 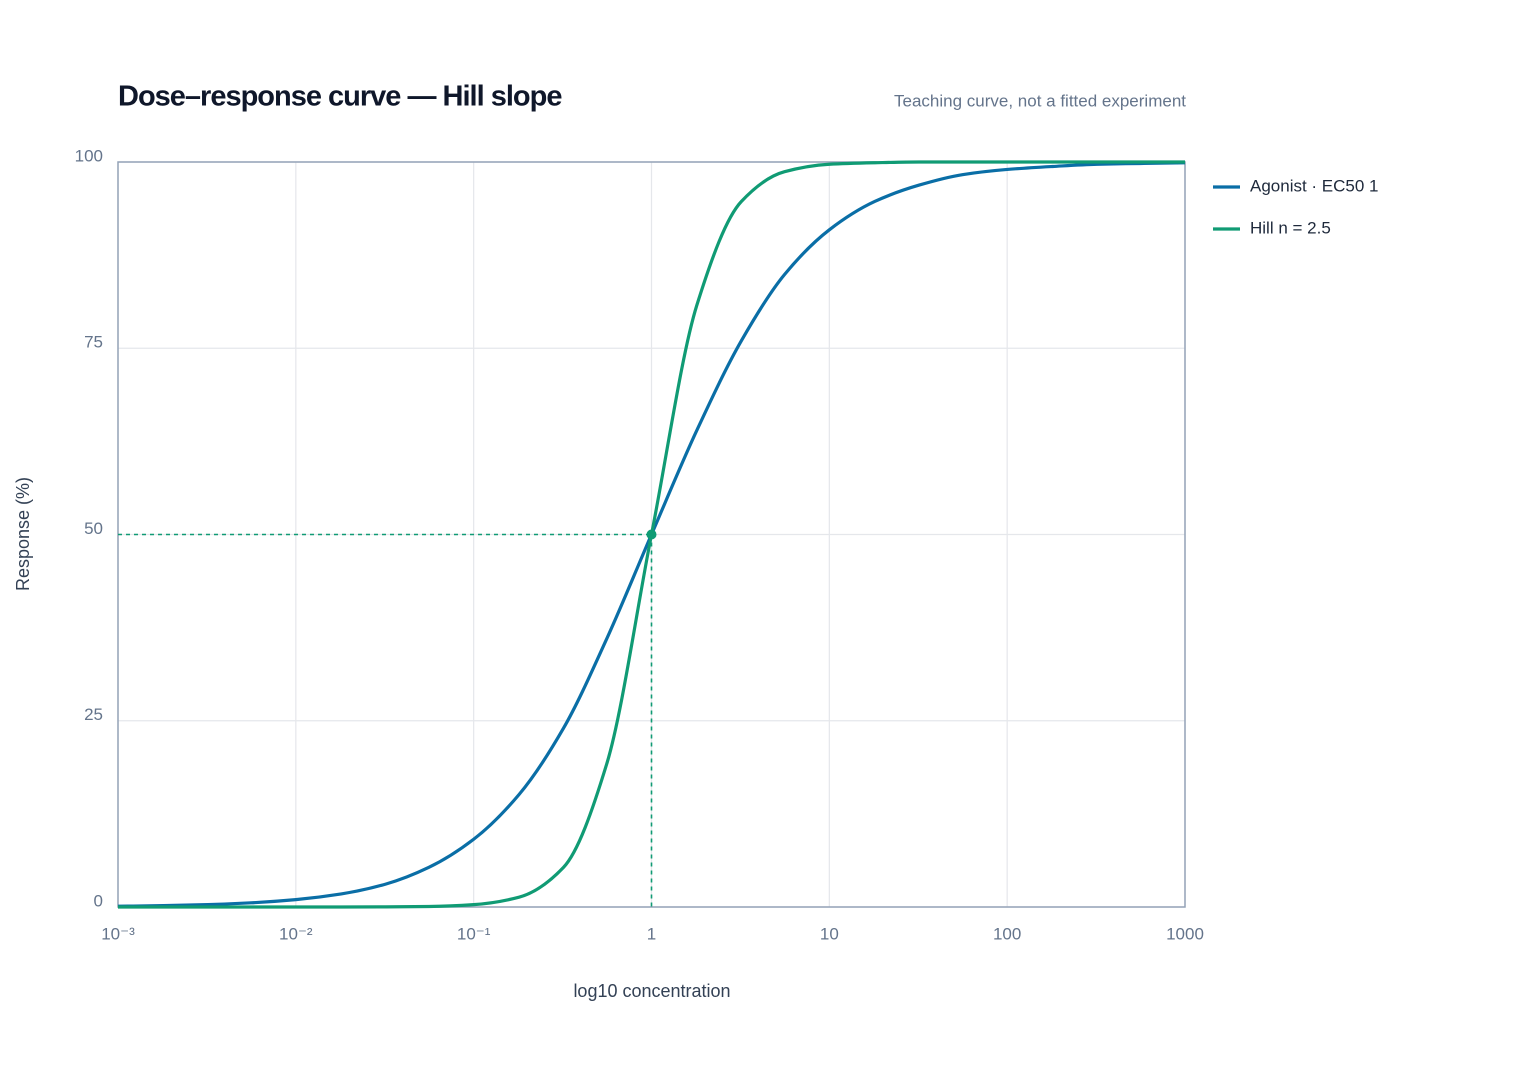 What do you see at coordinates (93, 528) in the screenshot?
I see `y-tick-label: 50` at bounding box center [93, 528].